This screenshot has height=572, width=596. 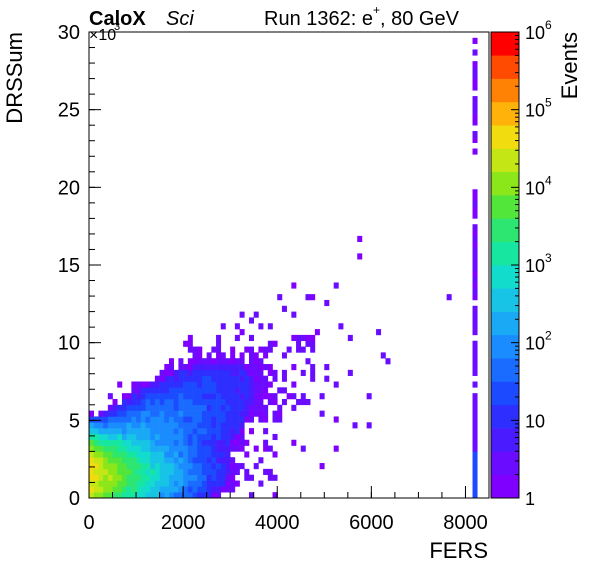 What do you see at coordinates (420, 19) in the screenshot?
I see `run-label-suffix: , 80 GeV` at bounding box center [420, 19].